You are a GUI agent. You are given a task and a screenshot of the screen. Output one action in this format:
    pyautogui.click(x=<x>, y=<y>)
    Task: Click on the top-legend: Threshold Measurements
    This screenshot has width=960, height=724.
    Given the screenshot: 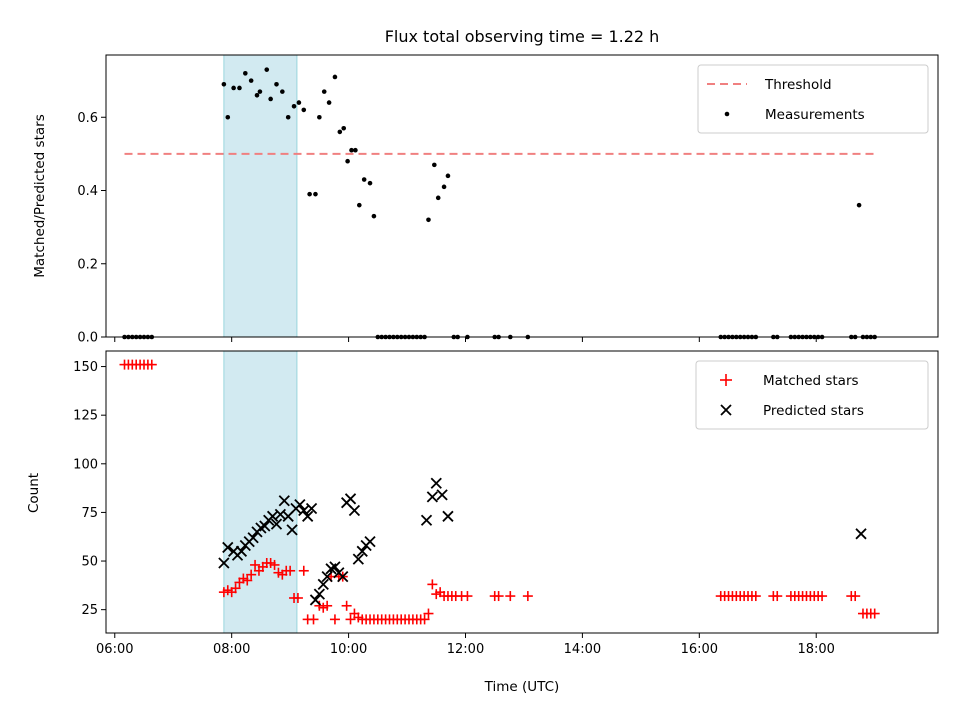 What is the action you would take?
    pyautogui.click(x=813, y=99)
    